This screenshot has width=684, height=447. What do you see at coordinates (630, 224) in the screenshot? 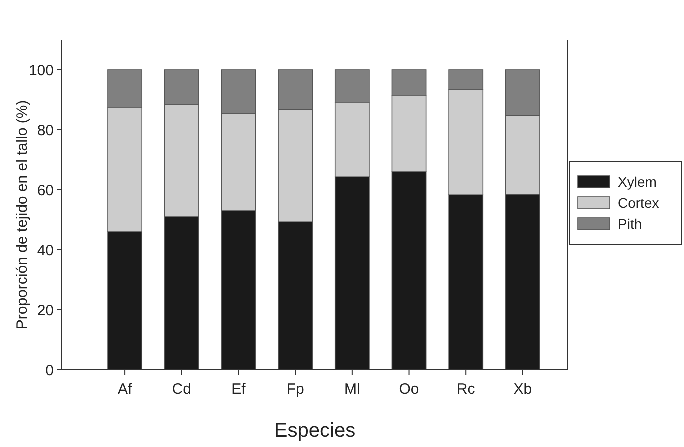
I see `legend-label: Pith` at bounding box center [630, 224].